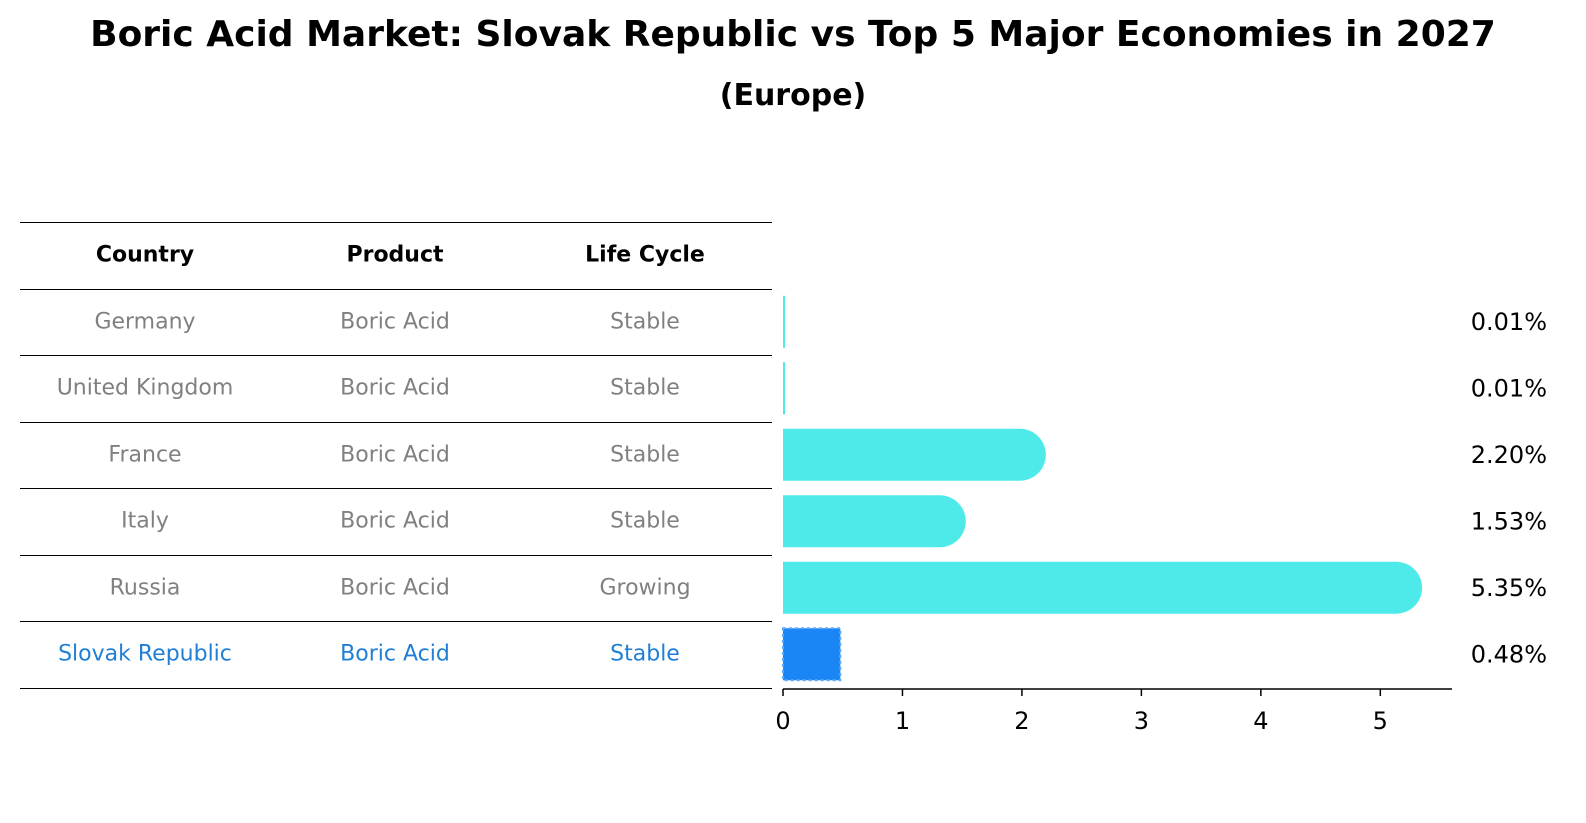 Image resolution: width=1586 pixels, height=823 pixels. Describe the element at coordinates (645, 588) in the screenshot. I see `table-cell-life-cycle: Growing` at that location.